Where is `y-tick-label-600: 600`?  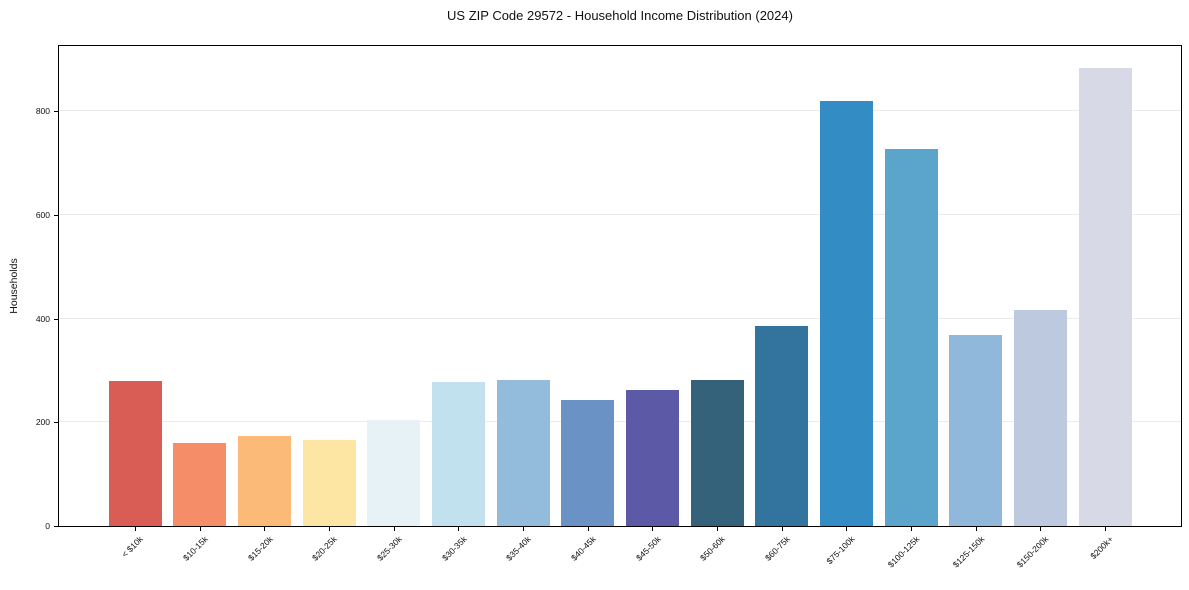
y-tick-label-600: 600 is located at coordinates (42, 214).